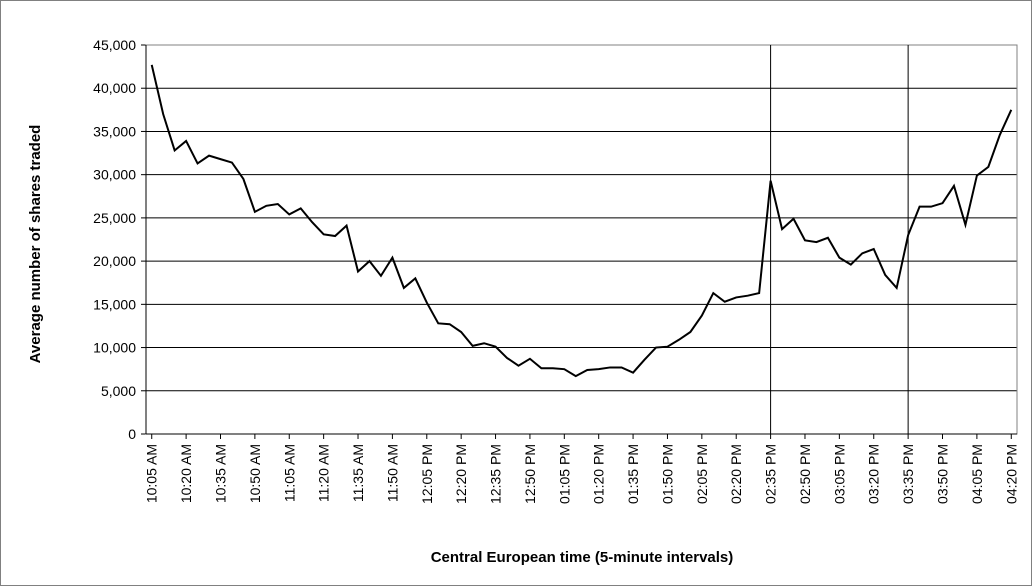  What do you see at coordinates (114, 218) in the screenshot?
I see `y-tick-label: 25,000` at bounding box center [114, 218].